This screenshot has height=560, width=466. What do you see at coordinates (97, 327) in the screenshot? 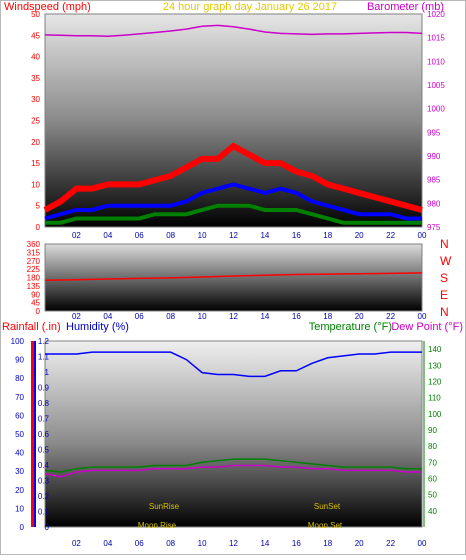
I see `humidity-axis-title: Humidity (%)` at bounding box center [97, 327].